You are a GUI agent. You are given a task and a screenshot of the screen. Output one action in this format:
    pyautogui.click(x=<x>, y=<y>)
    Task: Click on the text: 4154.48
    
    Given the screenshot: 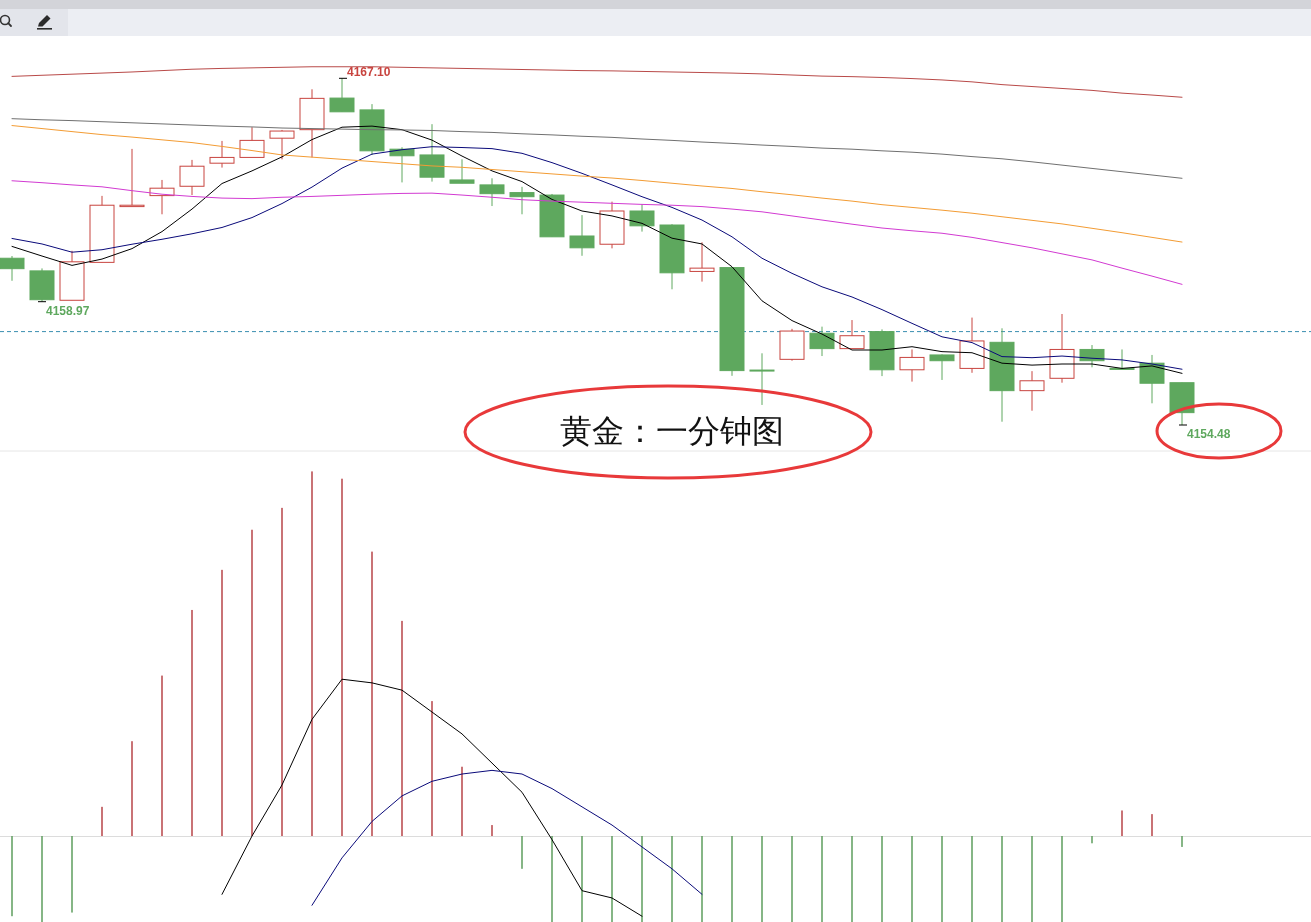 What is the action you would take?
    pyautogui.click(x=1209, y=434)
    